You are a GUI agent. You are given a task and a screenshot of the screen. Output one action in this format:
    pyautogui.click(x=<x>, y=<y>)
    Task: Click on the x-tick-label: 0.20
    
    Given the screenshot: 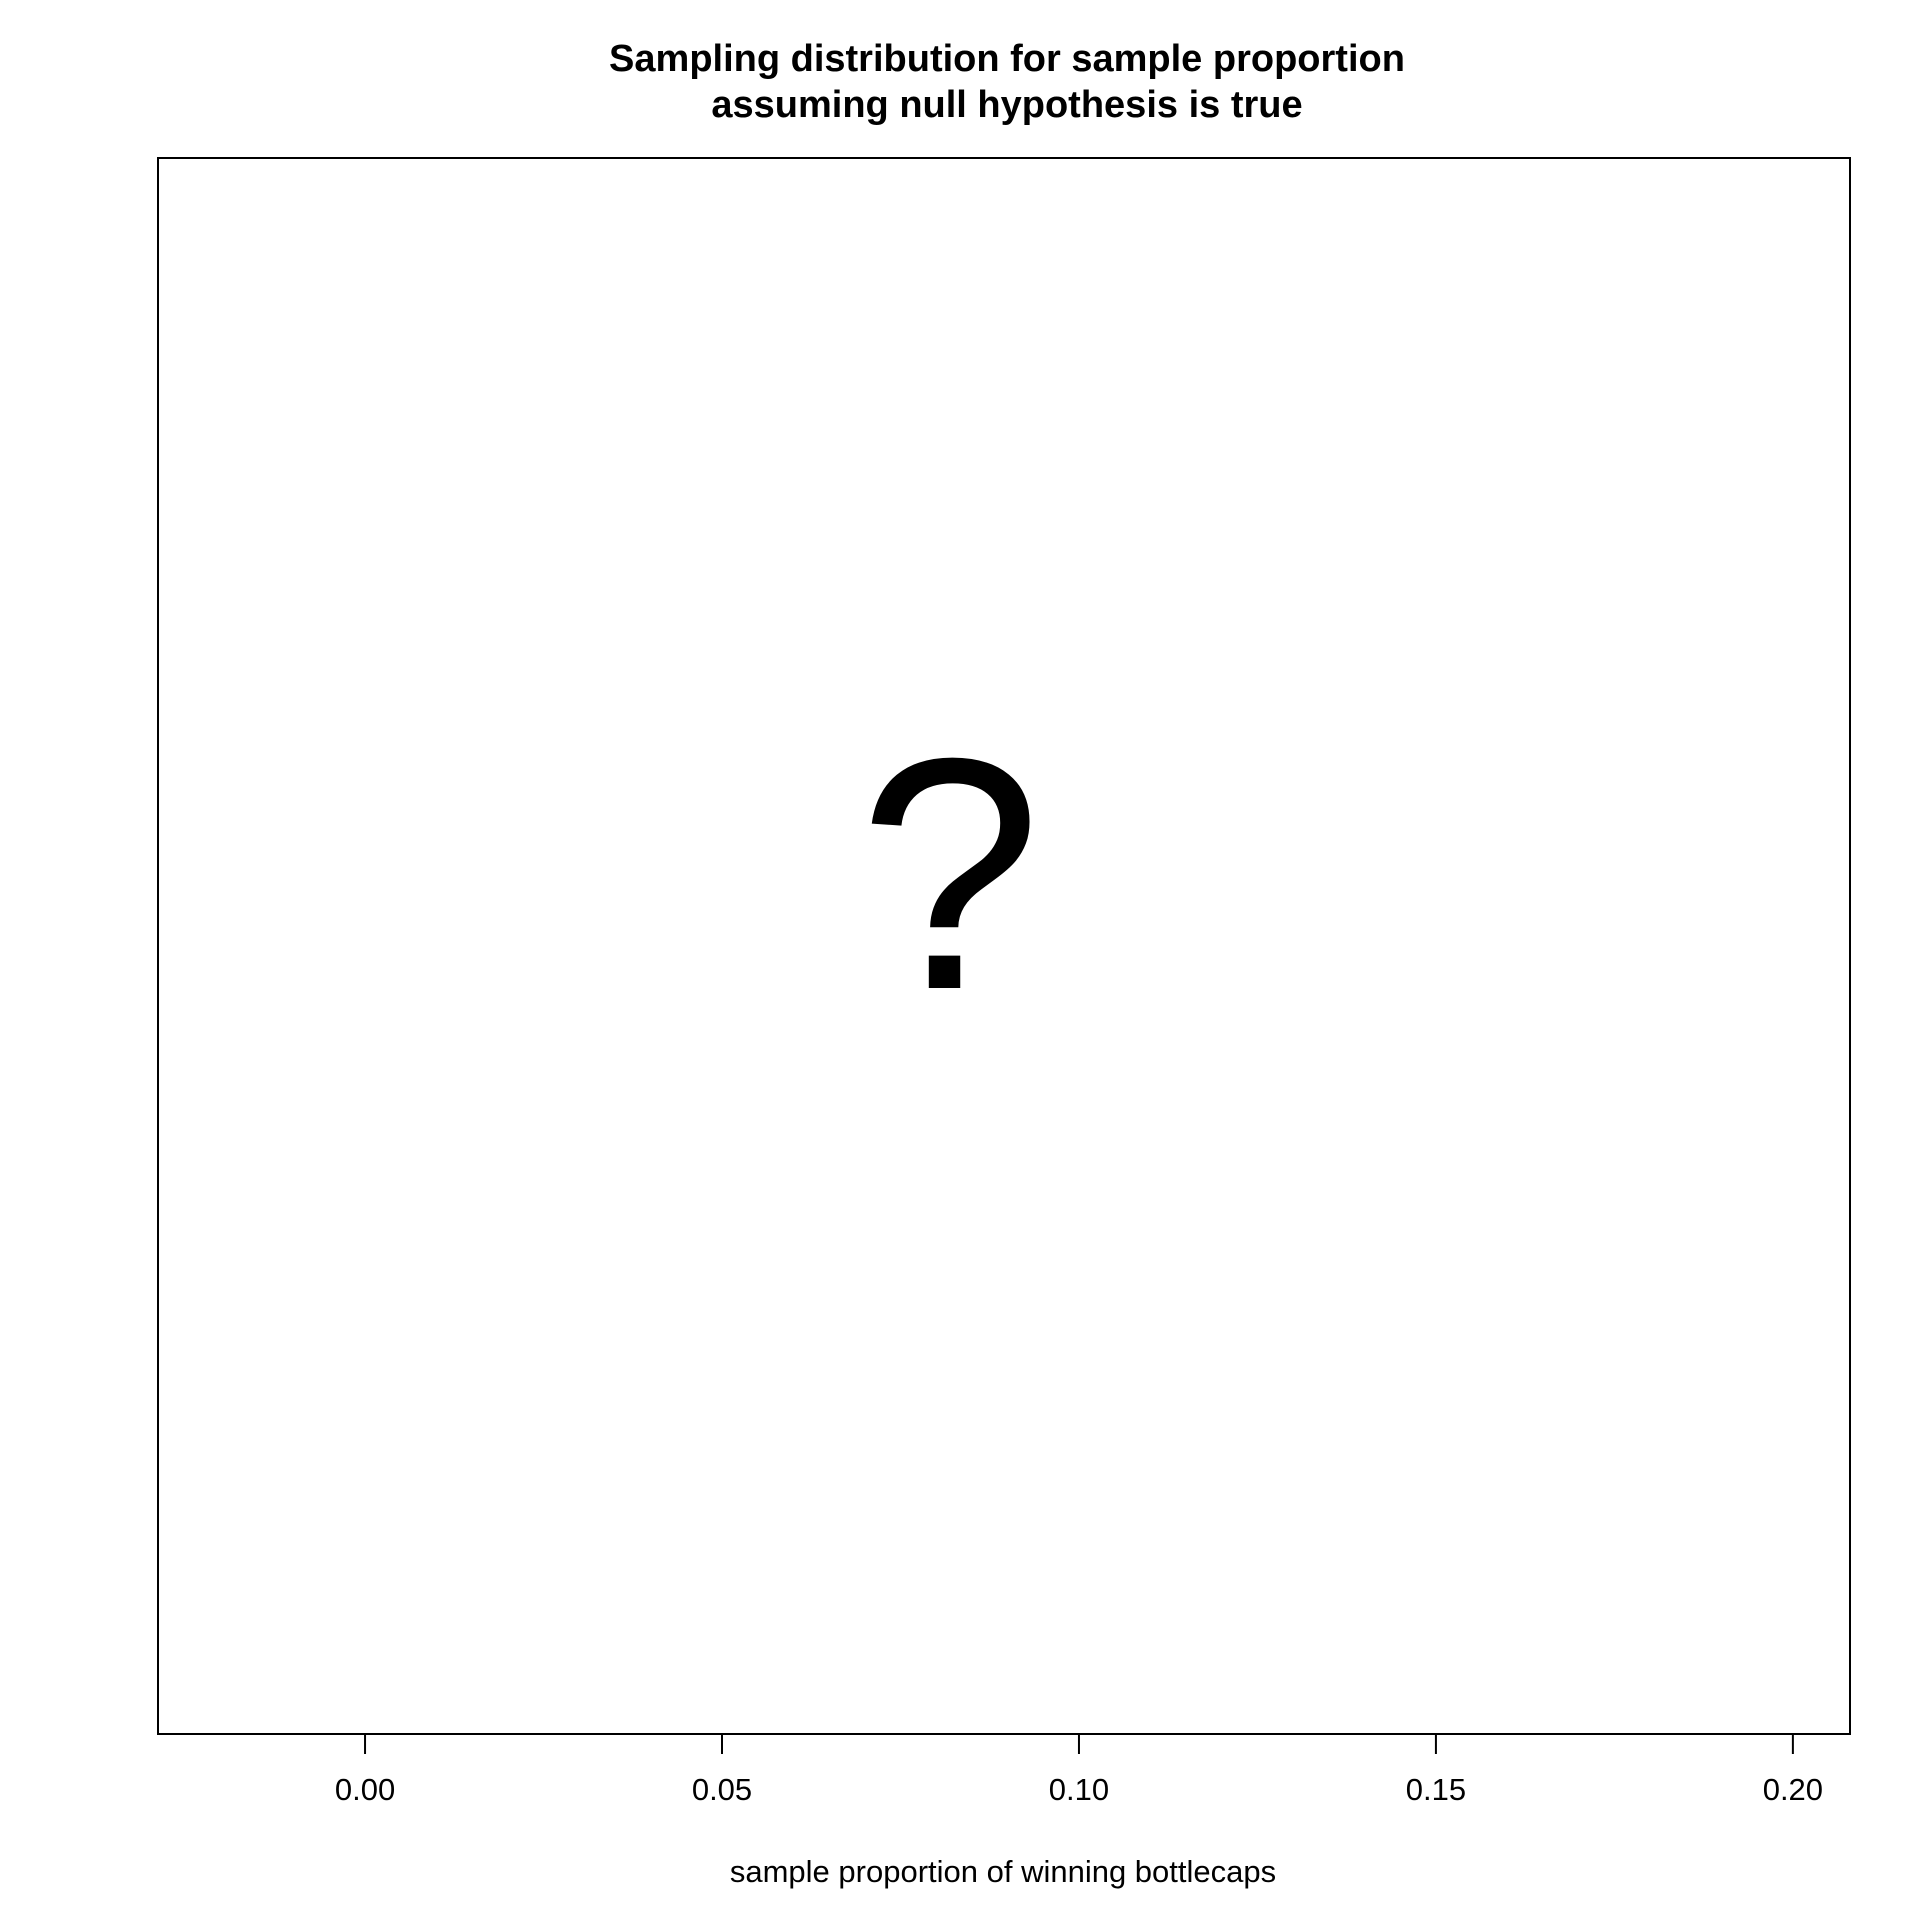 What is the action you would take?
    pyautogui.click(x=1793, y=1789)
    